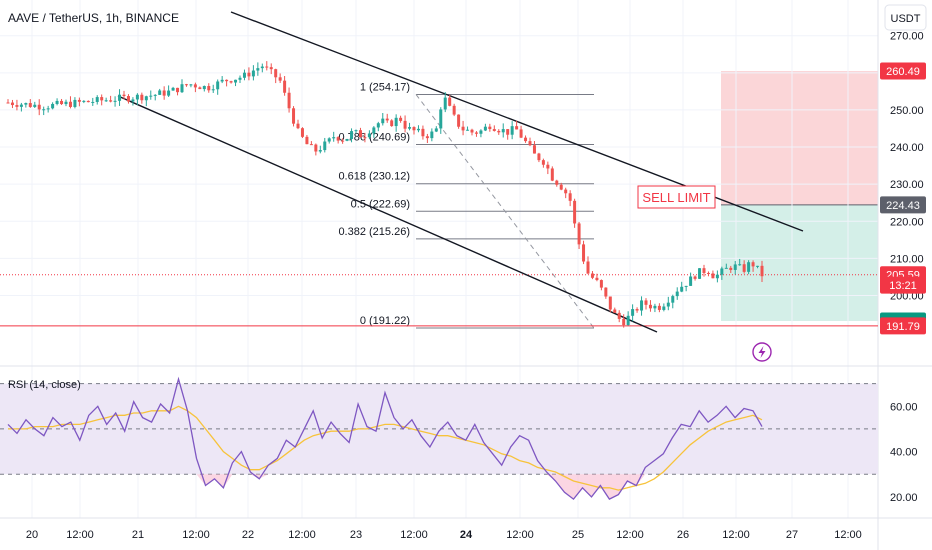 This screenshot has height=550, width=932. I want to click on time-tick-label: 27, so click(792, 535).